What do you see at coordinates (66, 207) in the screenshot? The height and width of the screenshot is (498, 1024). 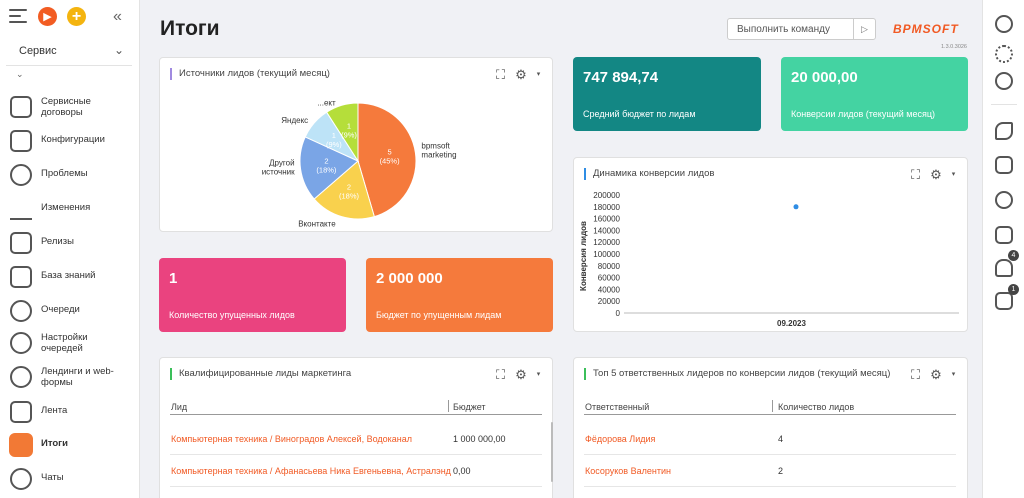 I see `sidebar-item-label: Изменения` at bounding box center [66, 207].